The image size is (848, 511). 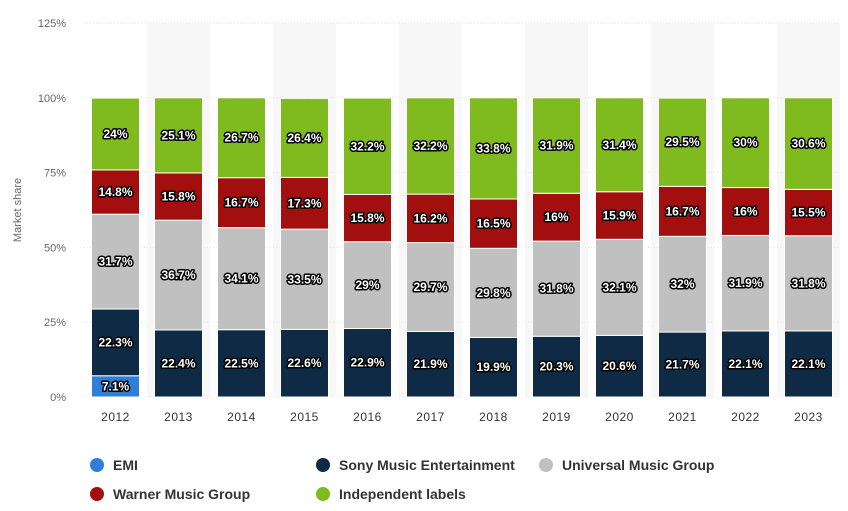 I want to click on legend-marker-universal, so click(x=546, y=465).